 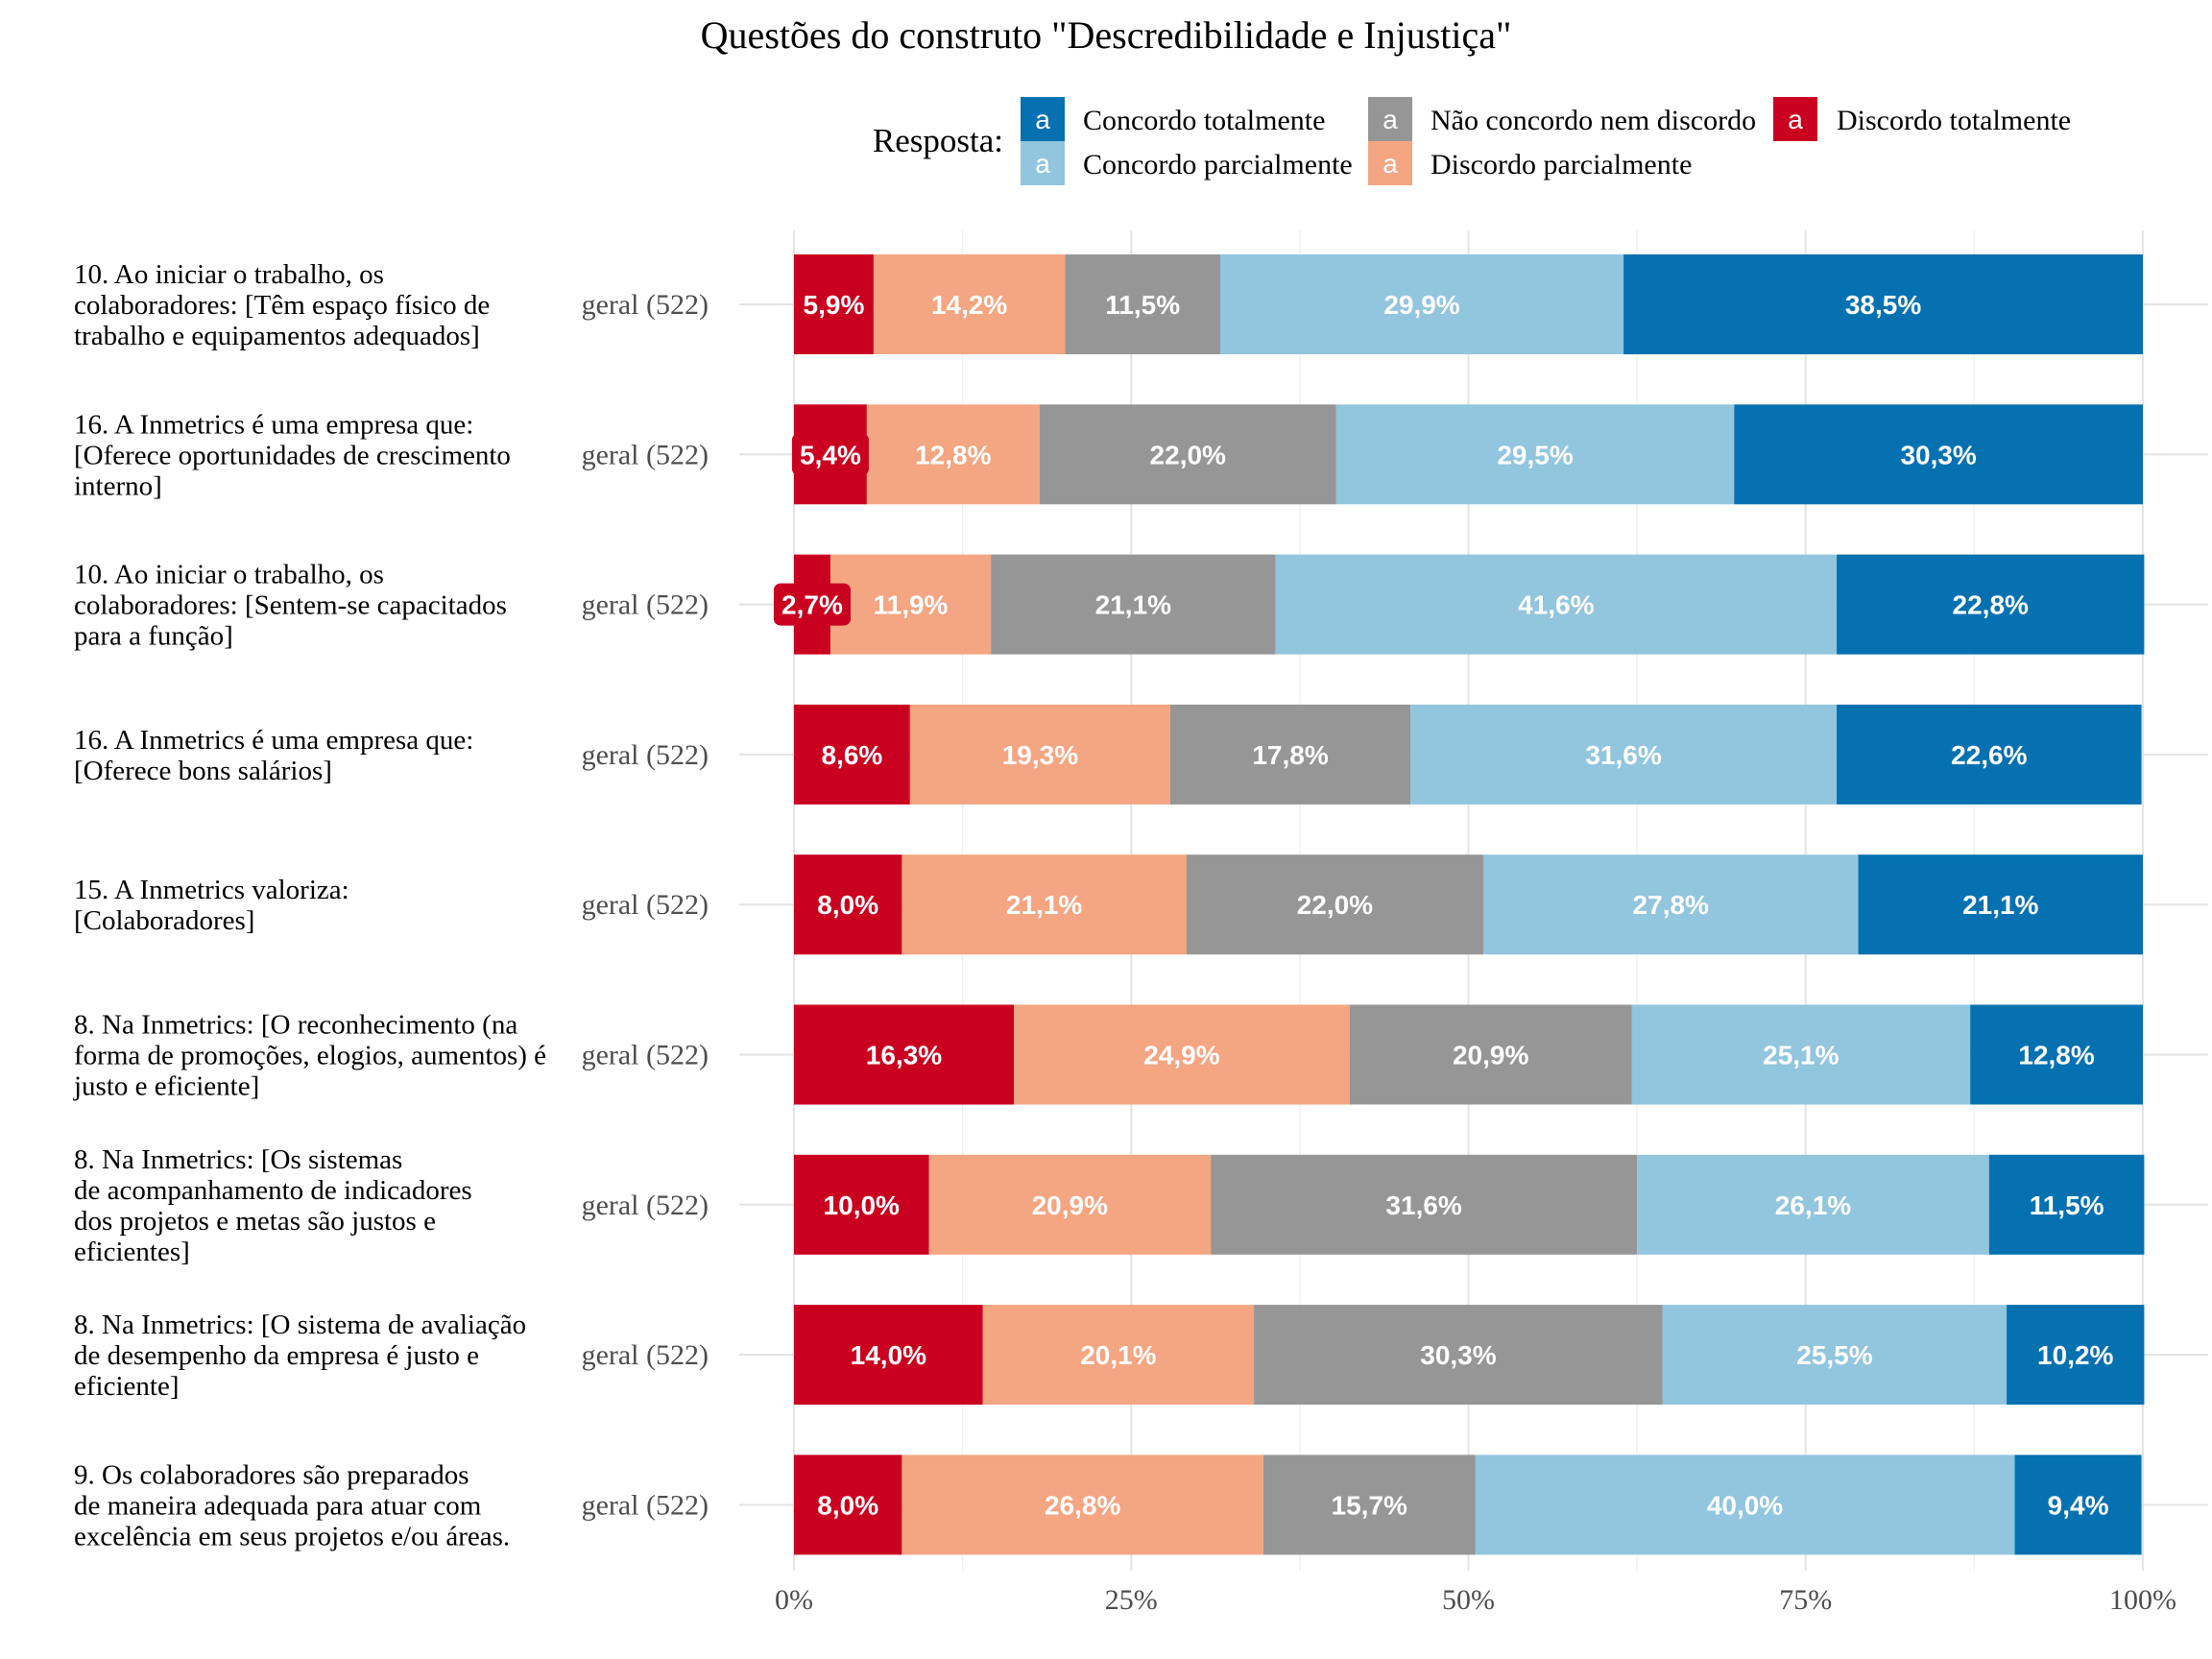 I want to click on question-label-line: excelência em seus projetos e/ou áreas., so click(x=292, y=1536).